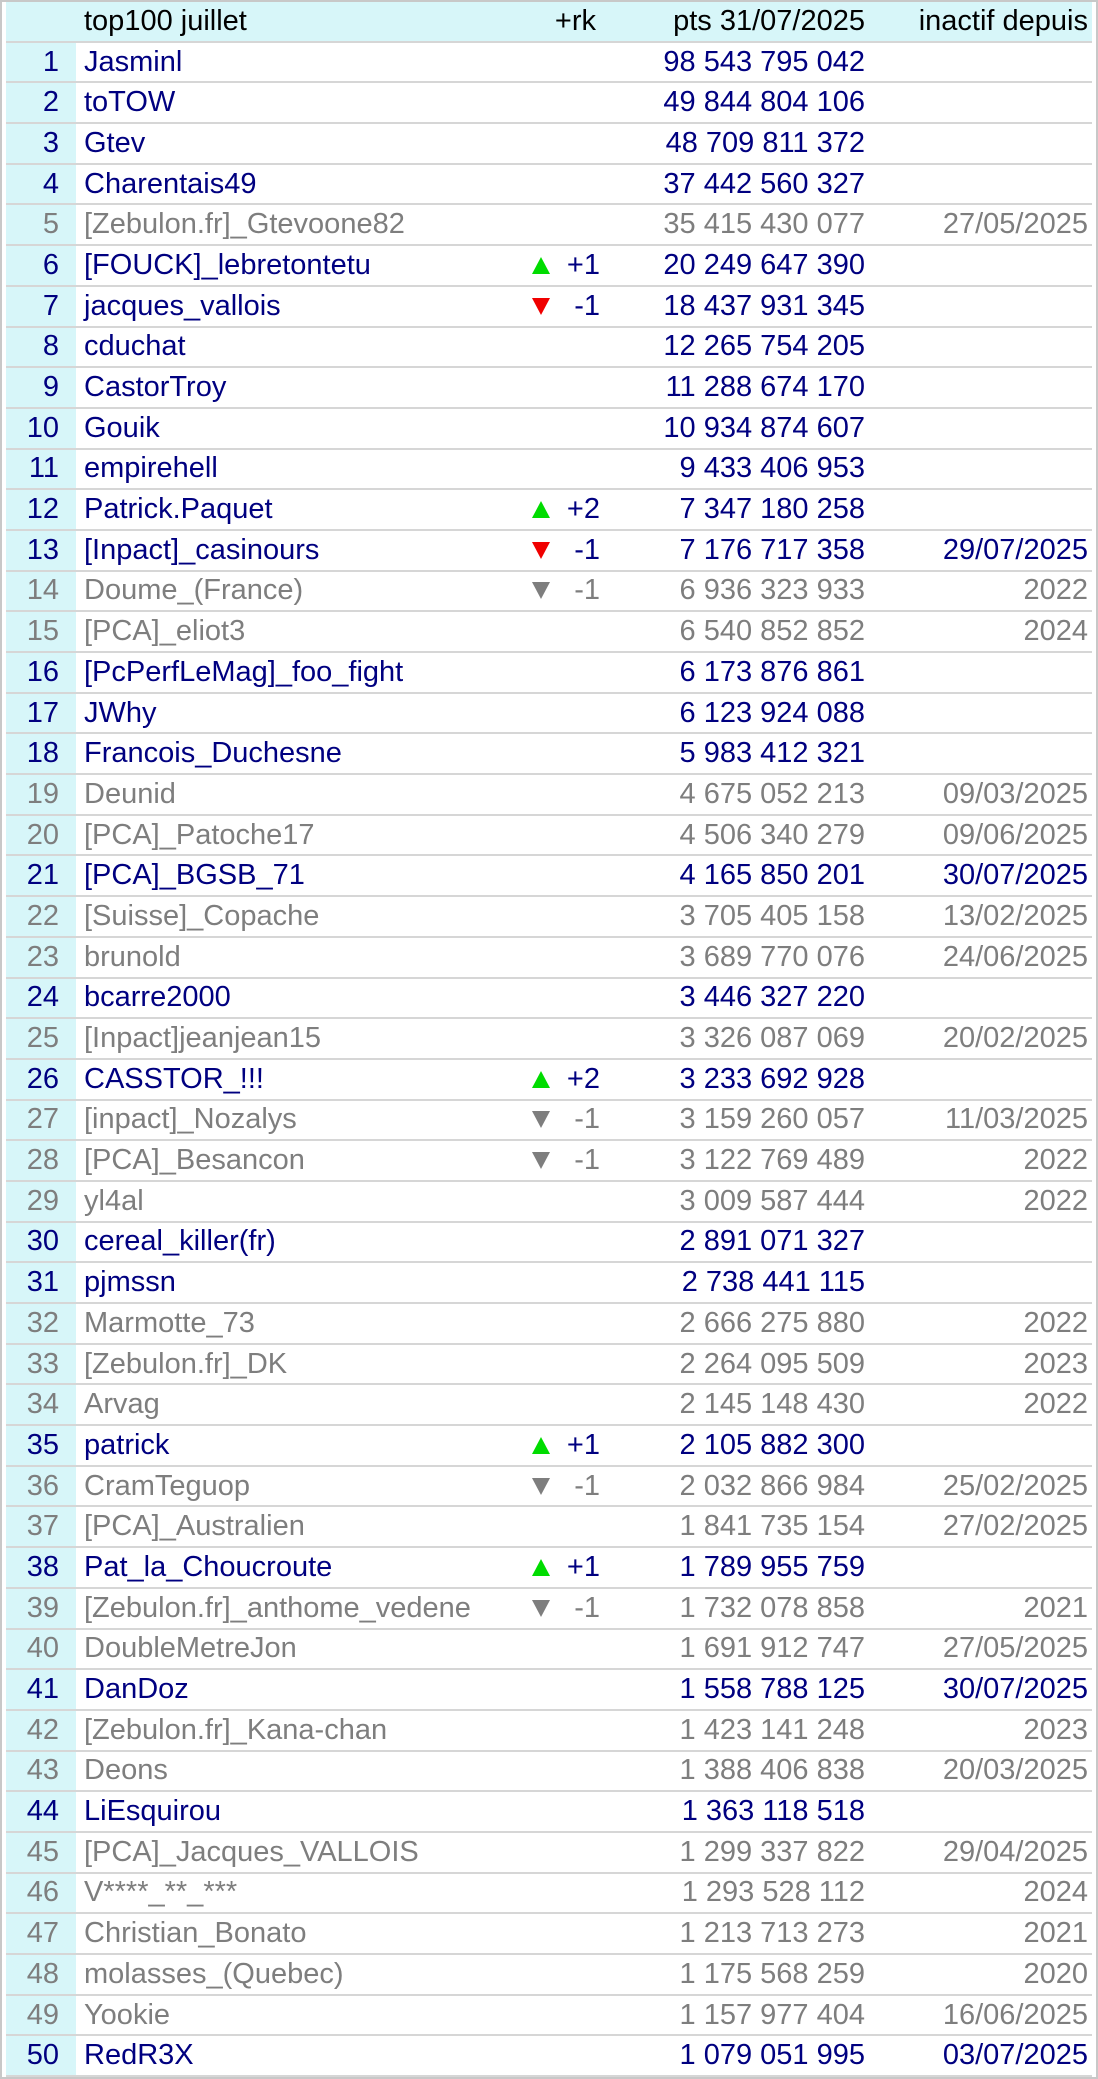  I want to click on rank-value: 1, so click(41, 62).